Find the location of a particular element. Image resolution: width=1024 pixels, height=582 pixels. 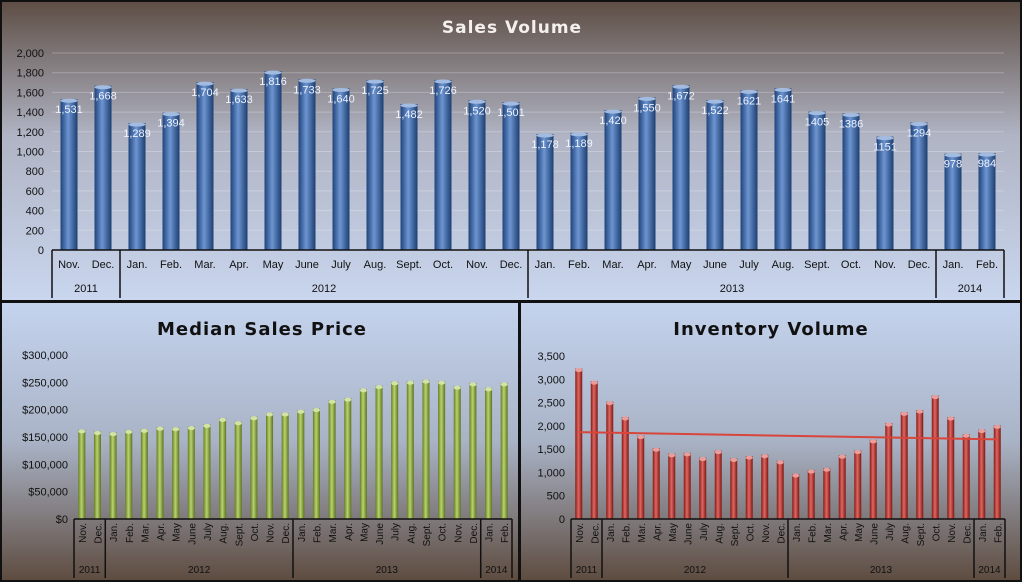

year-label: 2013 is located at coordinates (387, 570).